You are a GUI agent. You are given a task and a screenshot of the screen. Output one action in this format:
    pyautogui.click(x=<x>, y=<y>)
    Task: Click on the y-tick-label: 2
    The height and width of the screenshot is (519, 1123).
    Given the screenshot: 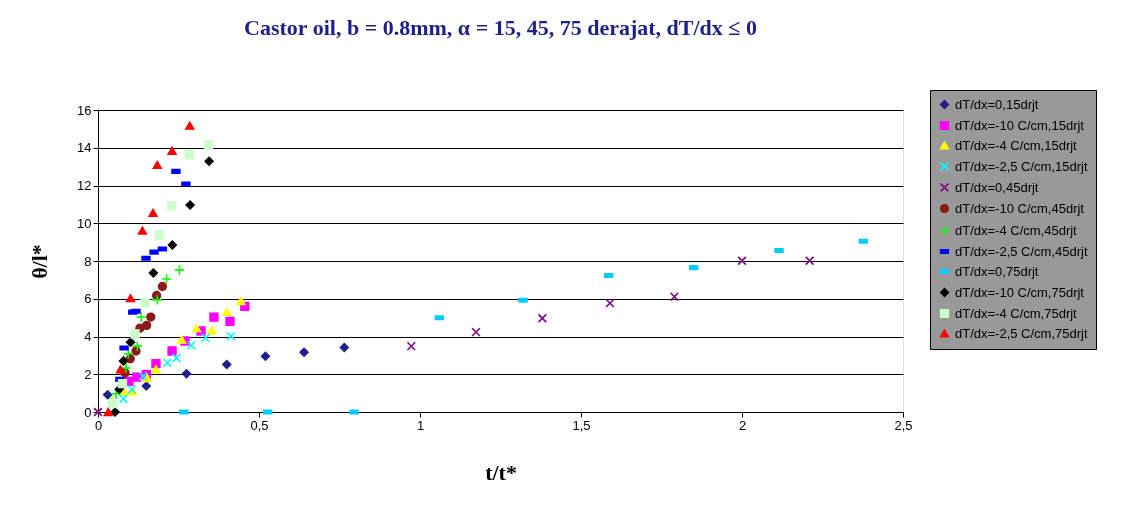 What is the action you would take?
    pyautogui.click(x=88, y=374)
    